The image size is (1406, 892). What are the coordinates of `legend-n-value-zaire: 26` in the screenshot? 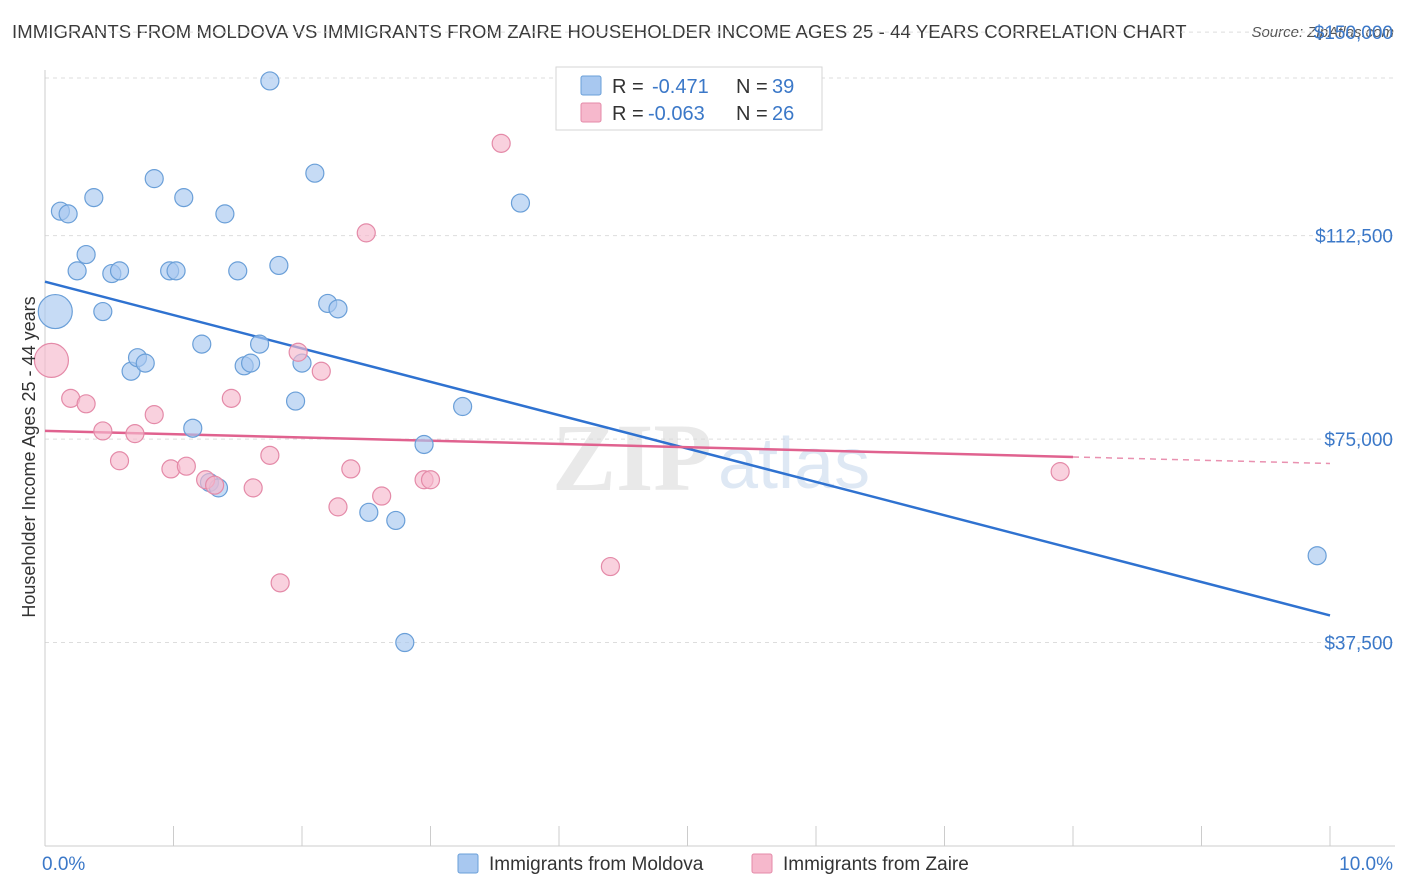 It's located at (783, 114).